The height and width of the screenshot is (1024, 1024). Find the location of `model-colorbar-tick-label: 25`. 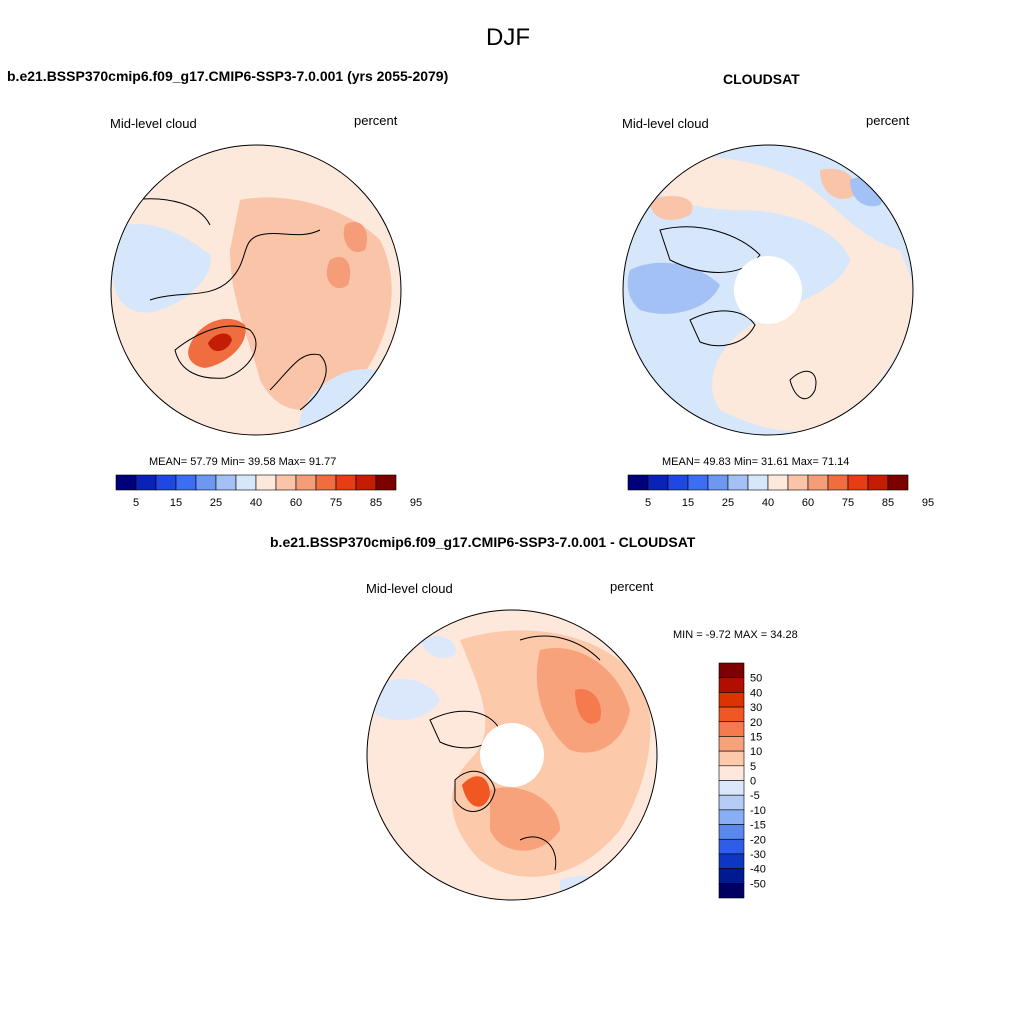

model-colorbar-tick-label: 25 is located at coordinates (216, 503).